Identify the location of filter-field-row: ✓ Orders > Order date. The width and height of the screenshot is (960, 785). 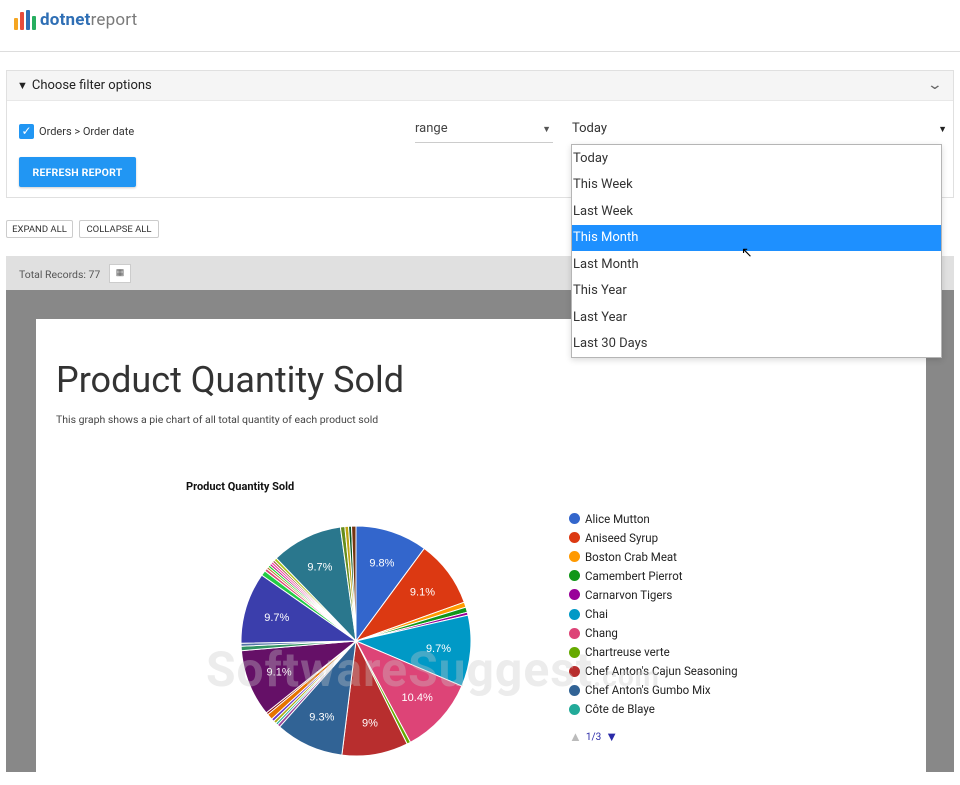
(76, 131).